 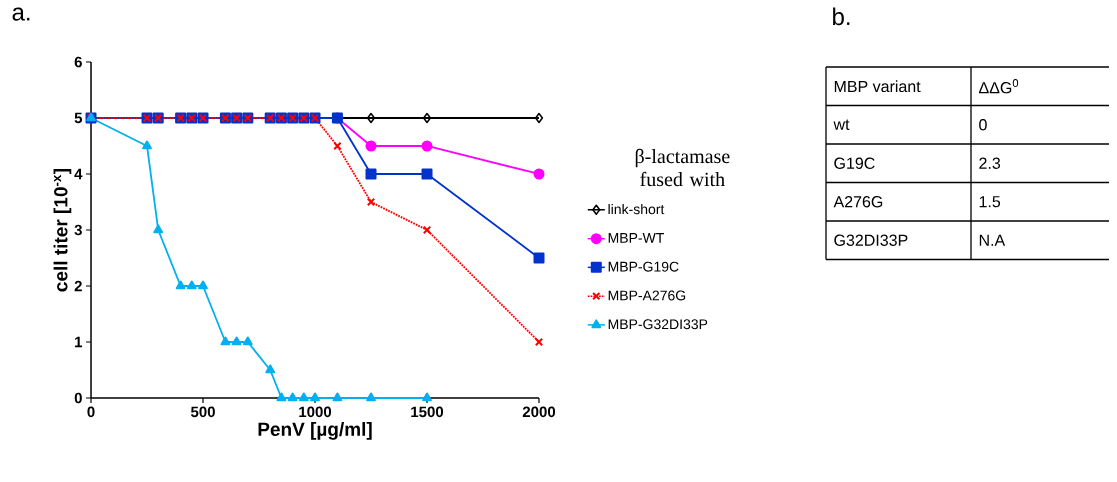 I want to click on text: b., so click(x=841, y=16).